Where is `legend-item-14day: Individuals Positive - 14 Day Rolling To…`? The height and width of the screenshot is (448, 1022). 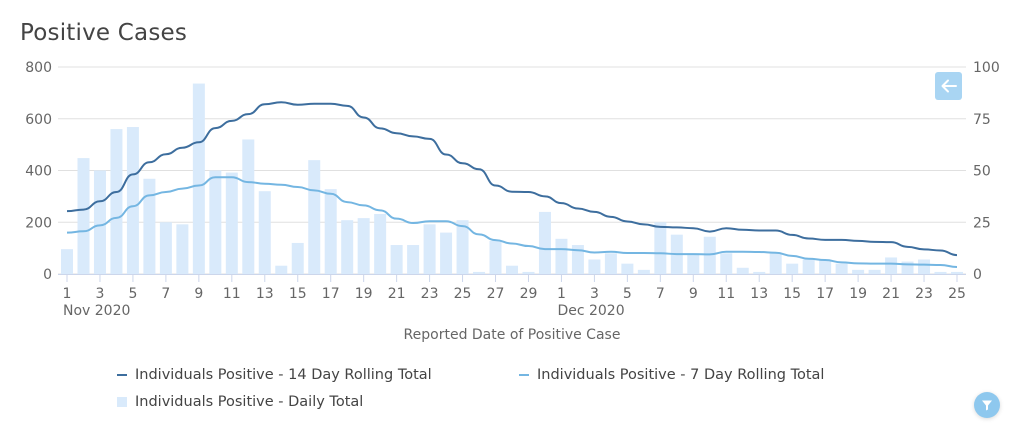 legend-item-14day: Individuals Positive - 14 Day Rolling To… is located at coordinates (274, 375).